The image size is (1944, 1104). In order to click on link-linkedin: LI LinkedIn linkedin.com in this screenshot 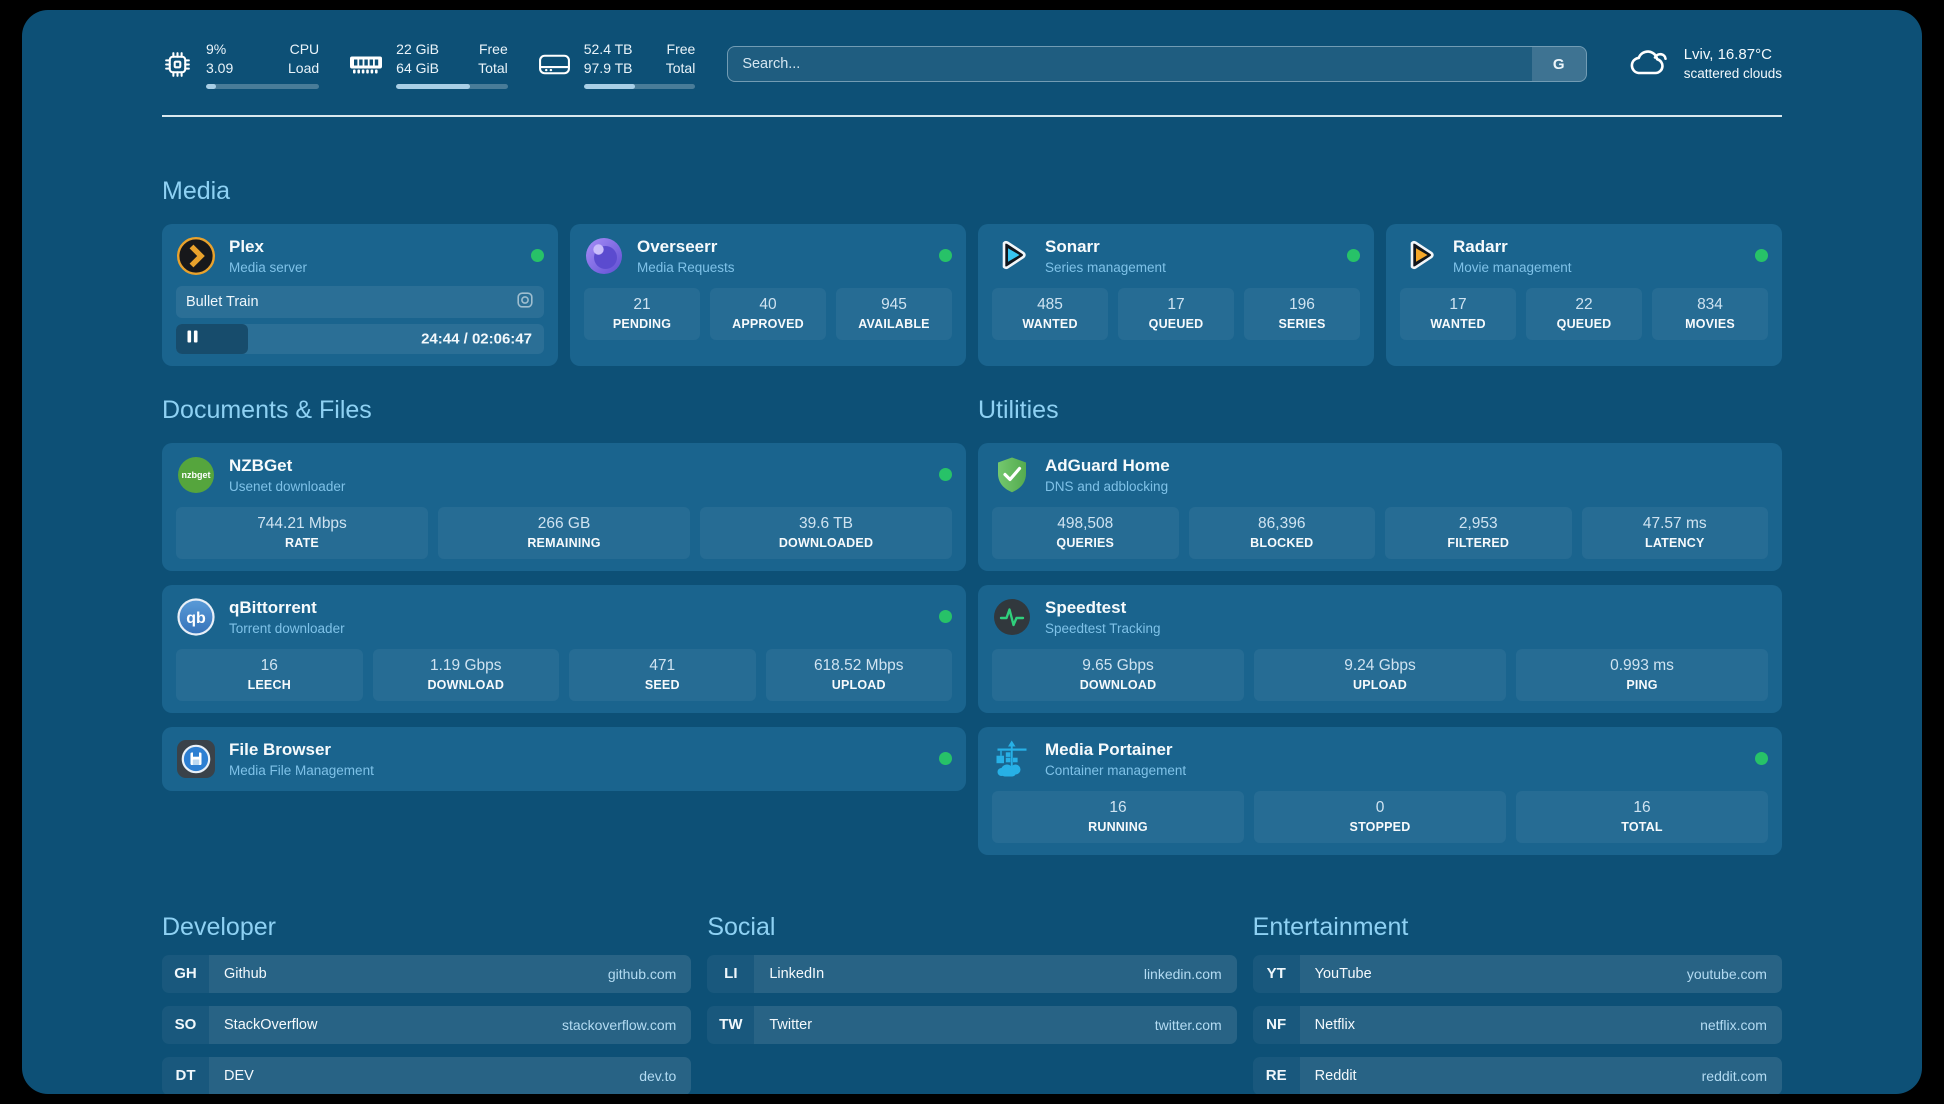, I will do `click(972, 973)`.